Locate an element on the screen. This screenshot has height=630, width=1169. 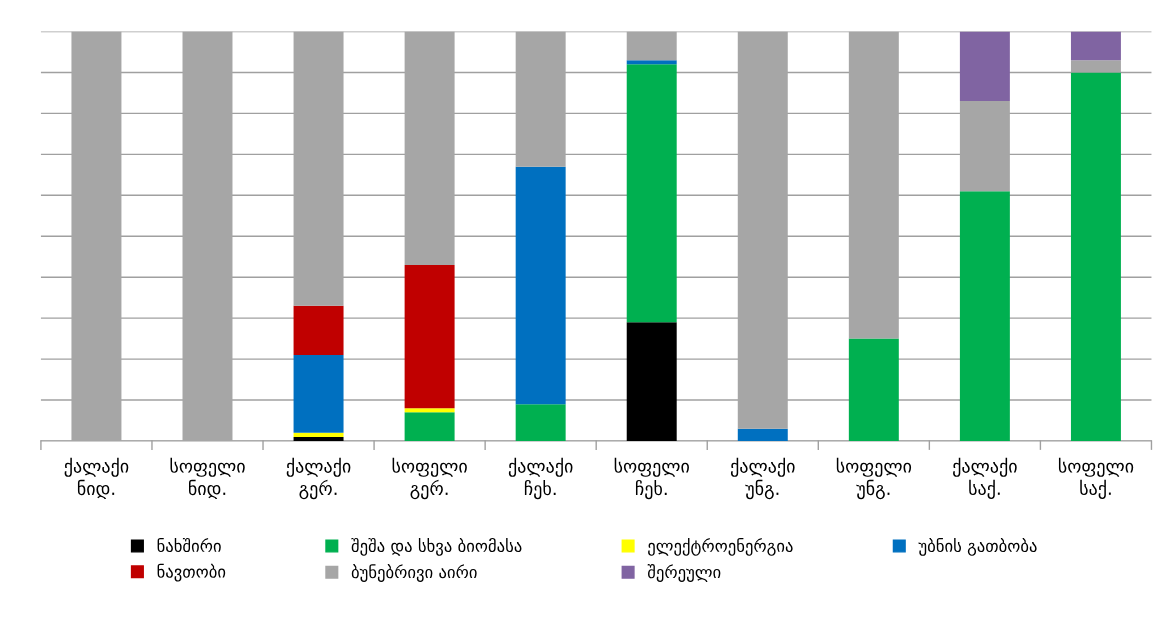
legend-label: ნახშირი is located at coordinates (189, 545).